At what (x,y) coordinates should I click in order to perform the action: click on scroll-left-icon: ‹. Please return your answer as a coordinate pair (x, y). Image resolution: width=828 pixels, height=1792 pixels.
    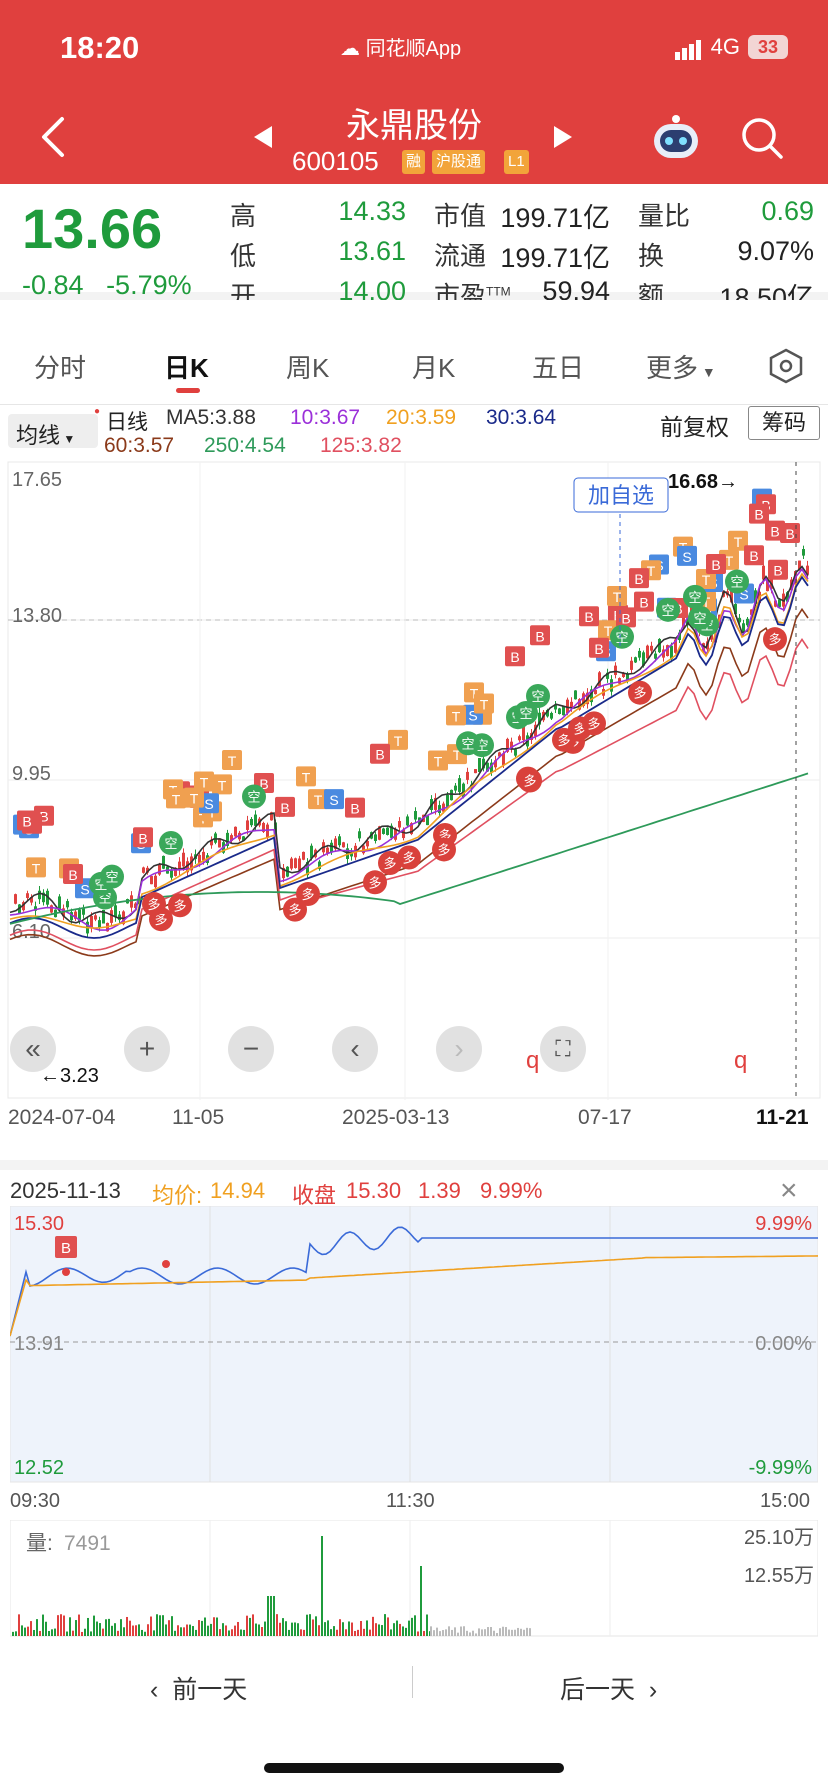
    Looking at the image, I should click on (355, 1049).